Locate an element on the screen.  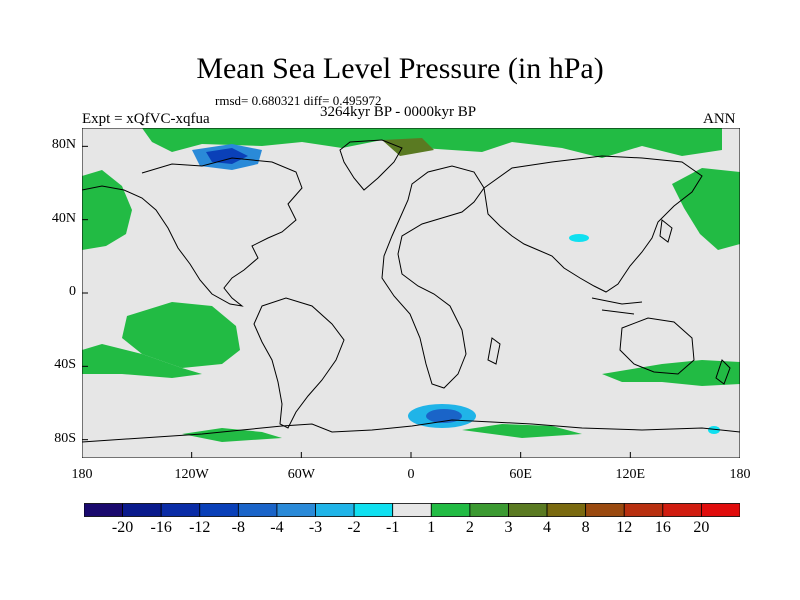
new-zealand-coast is located at coordinates (723, 372).